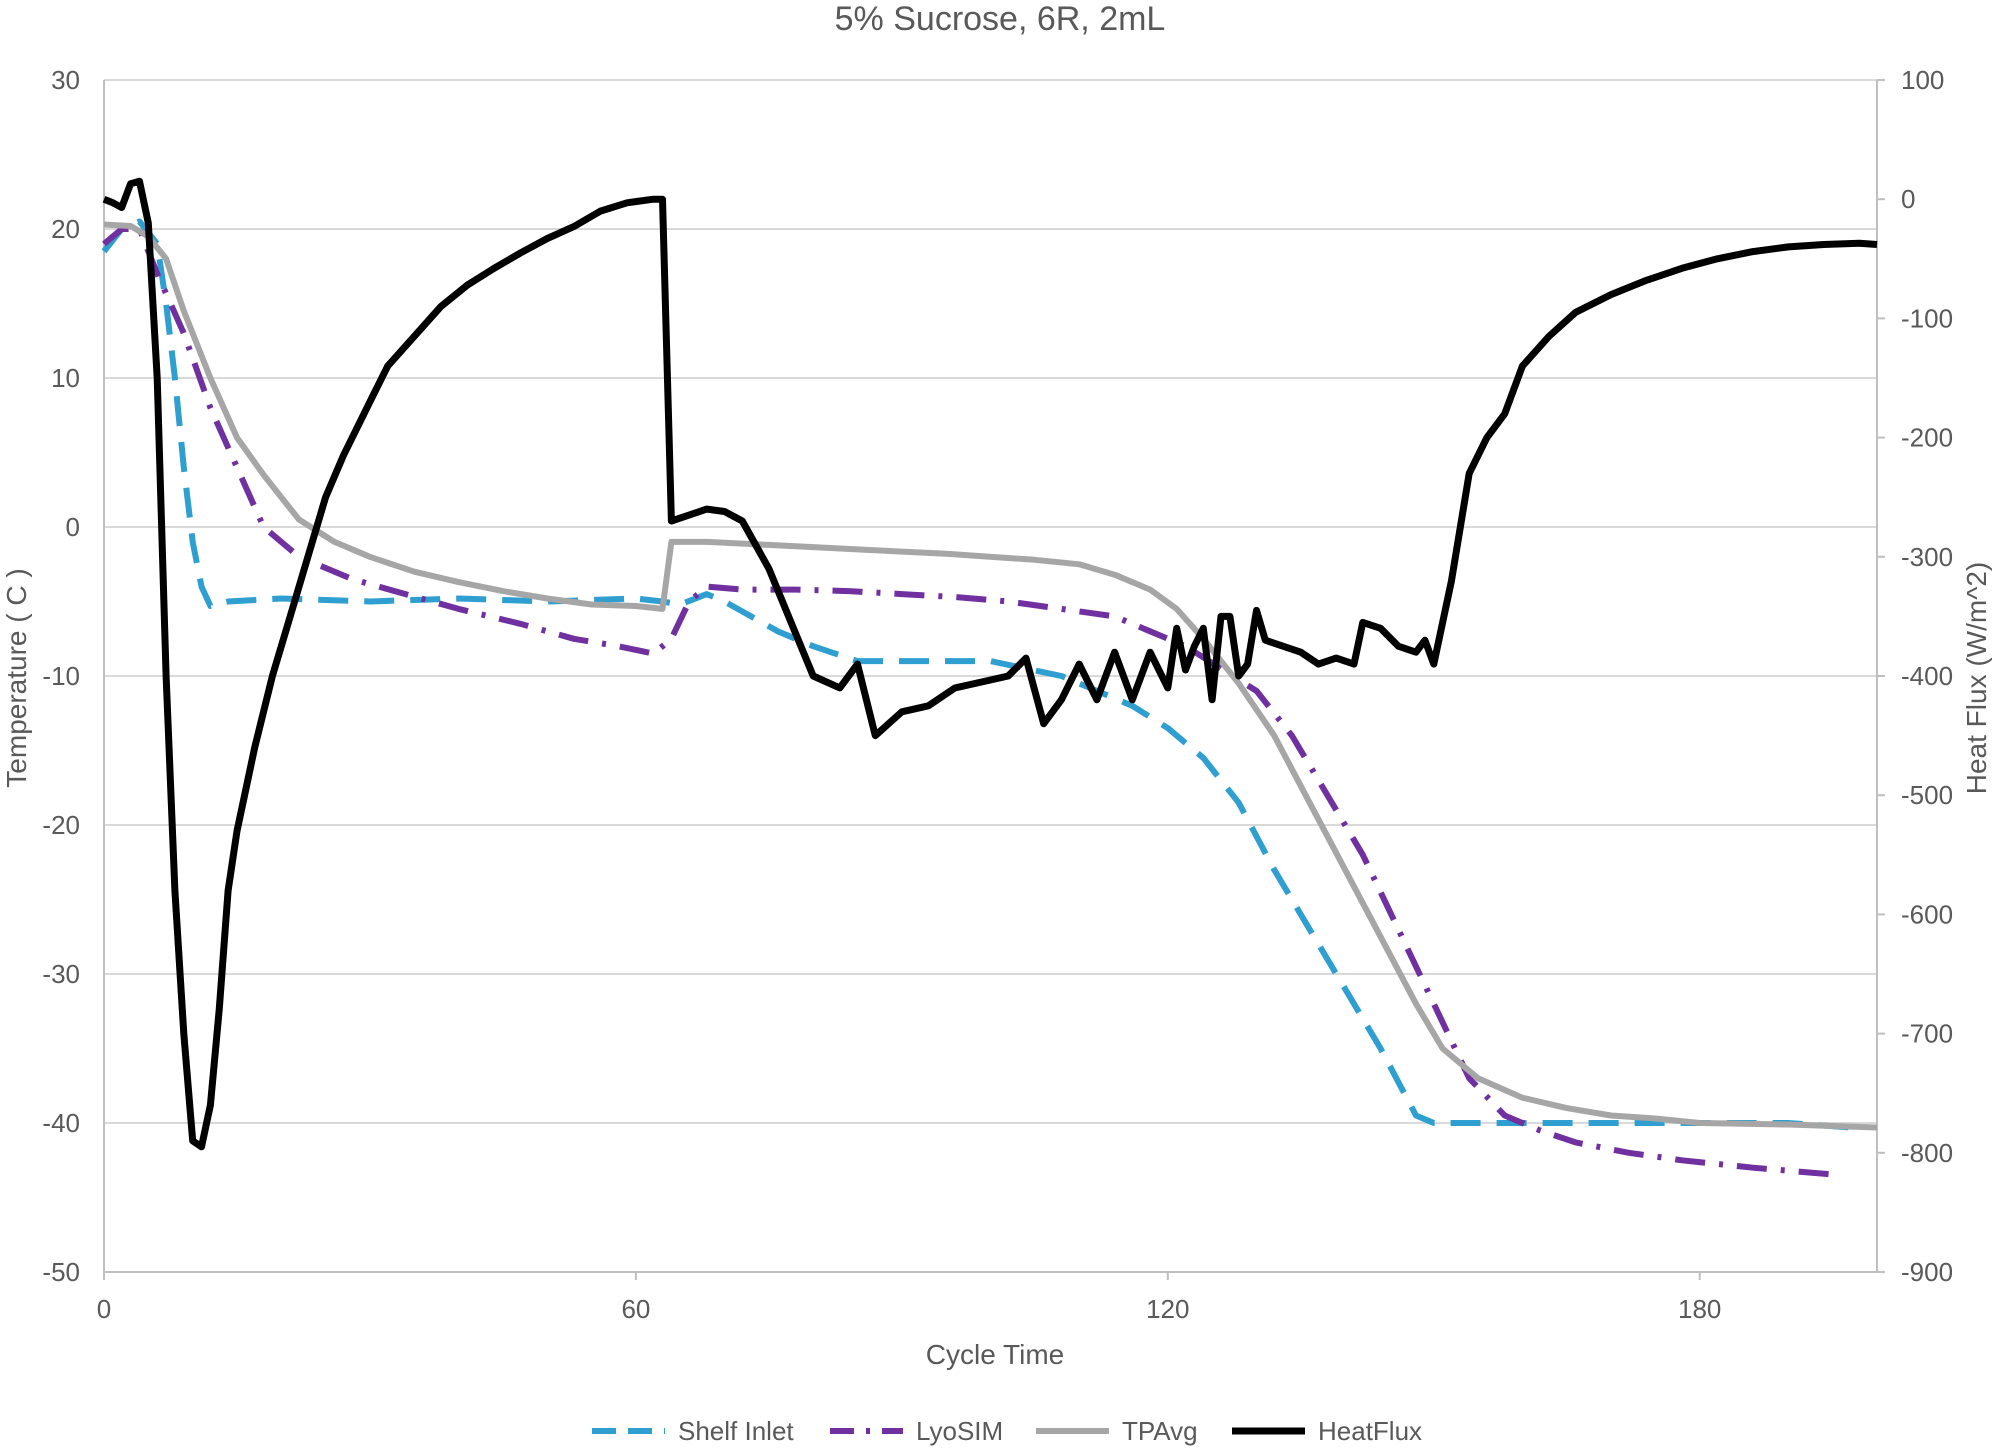  Describe the element at coordinates (1160, 1431) in the screenshot. I see `legend-label-tpavg: TPAvg` at that location.